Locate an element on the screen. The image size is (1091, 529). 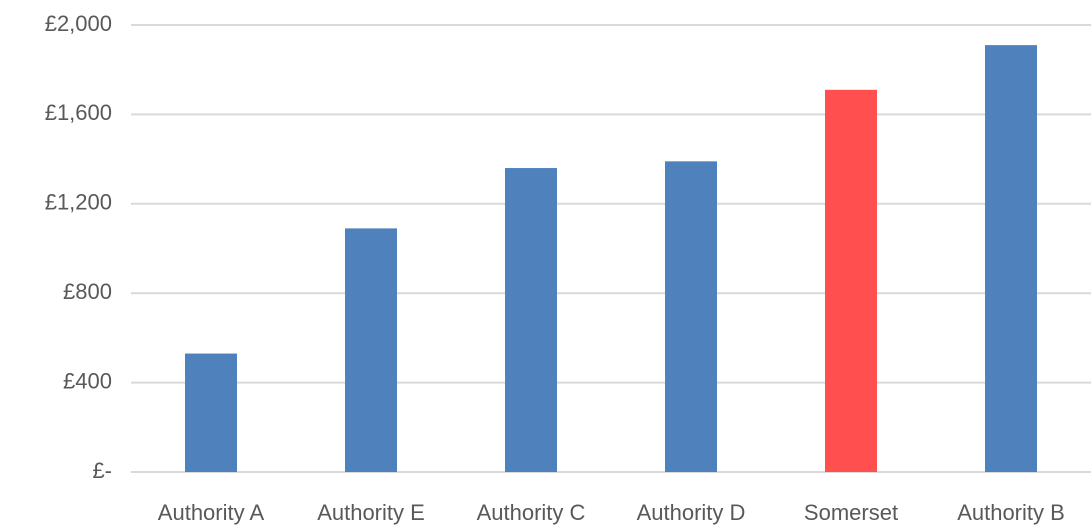
y-tick-label: £2,000 is located at coordinates (78, 23).